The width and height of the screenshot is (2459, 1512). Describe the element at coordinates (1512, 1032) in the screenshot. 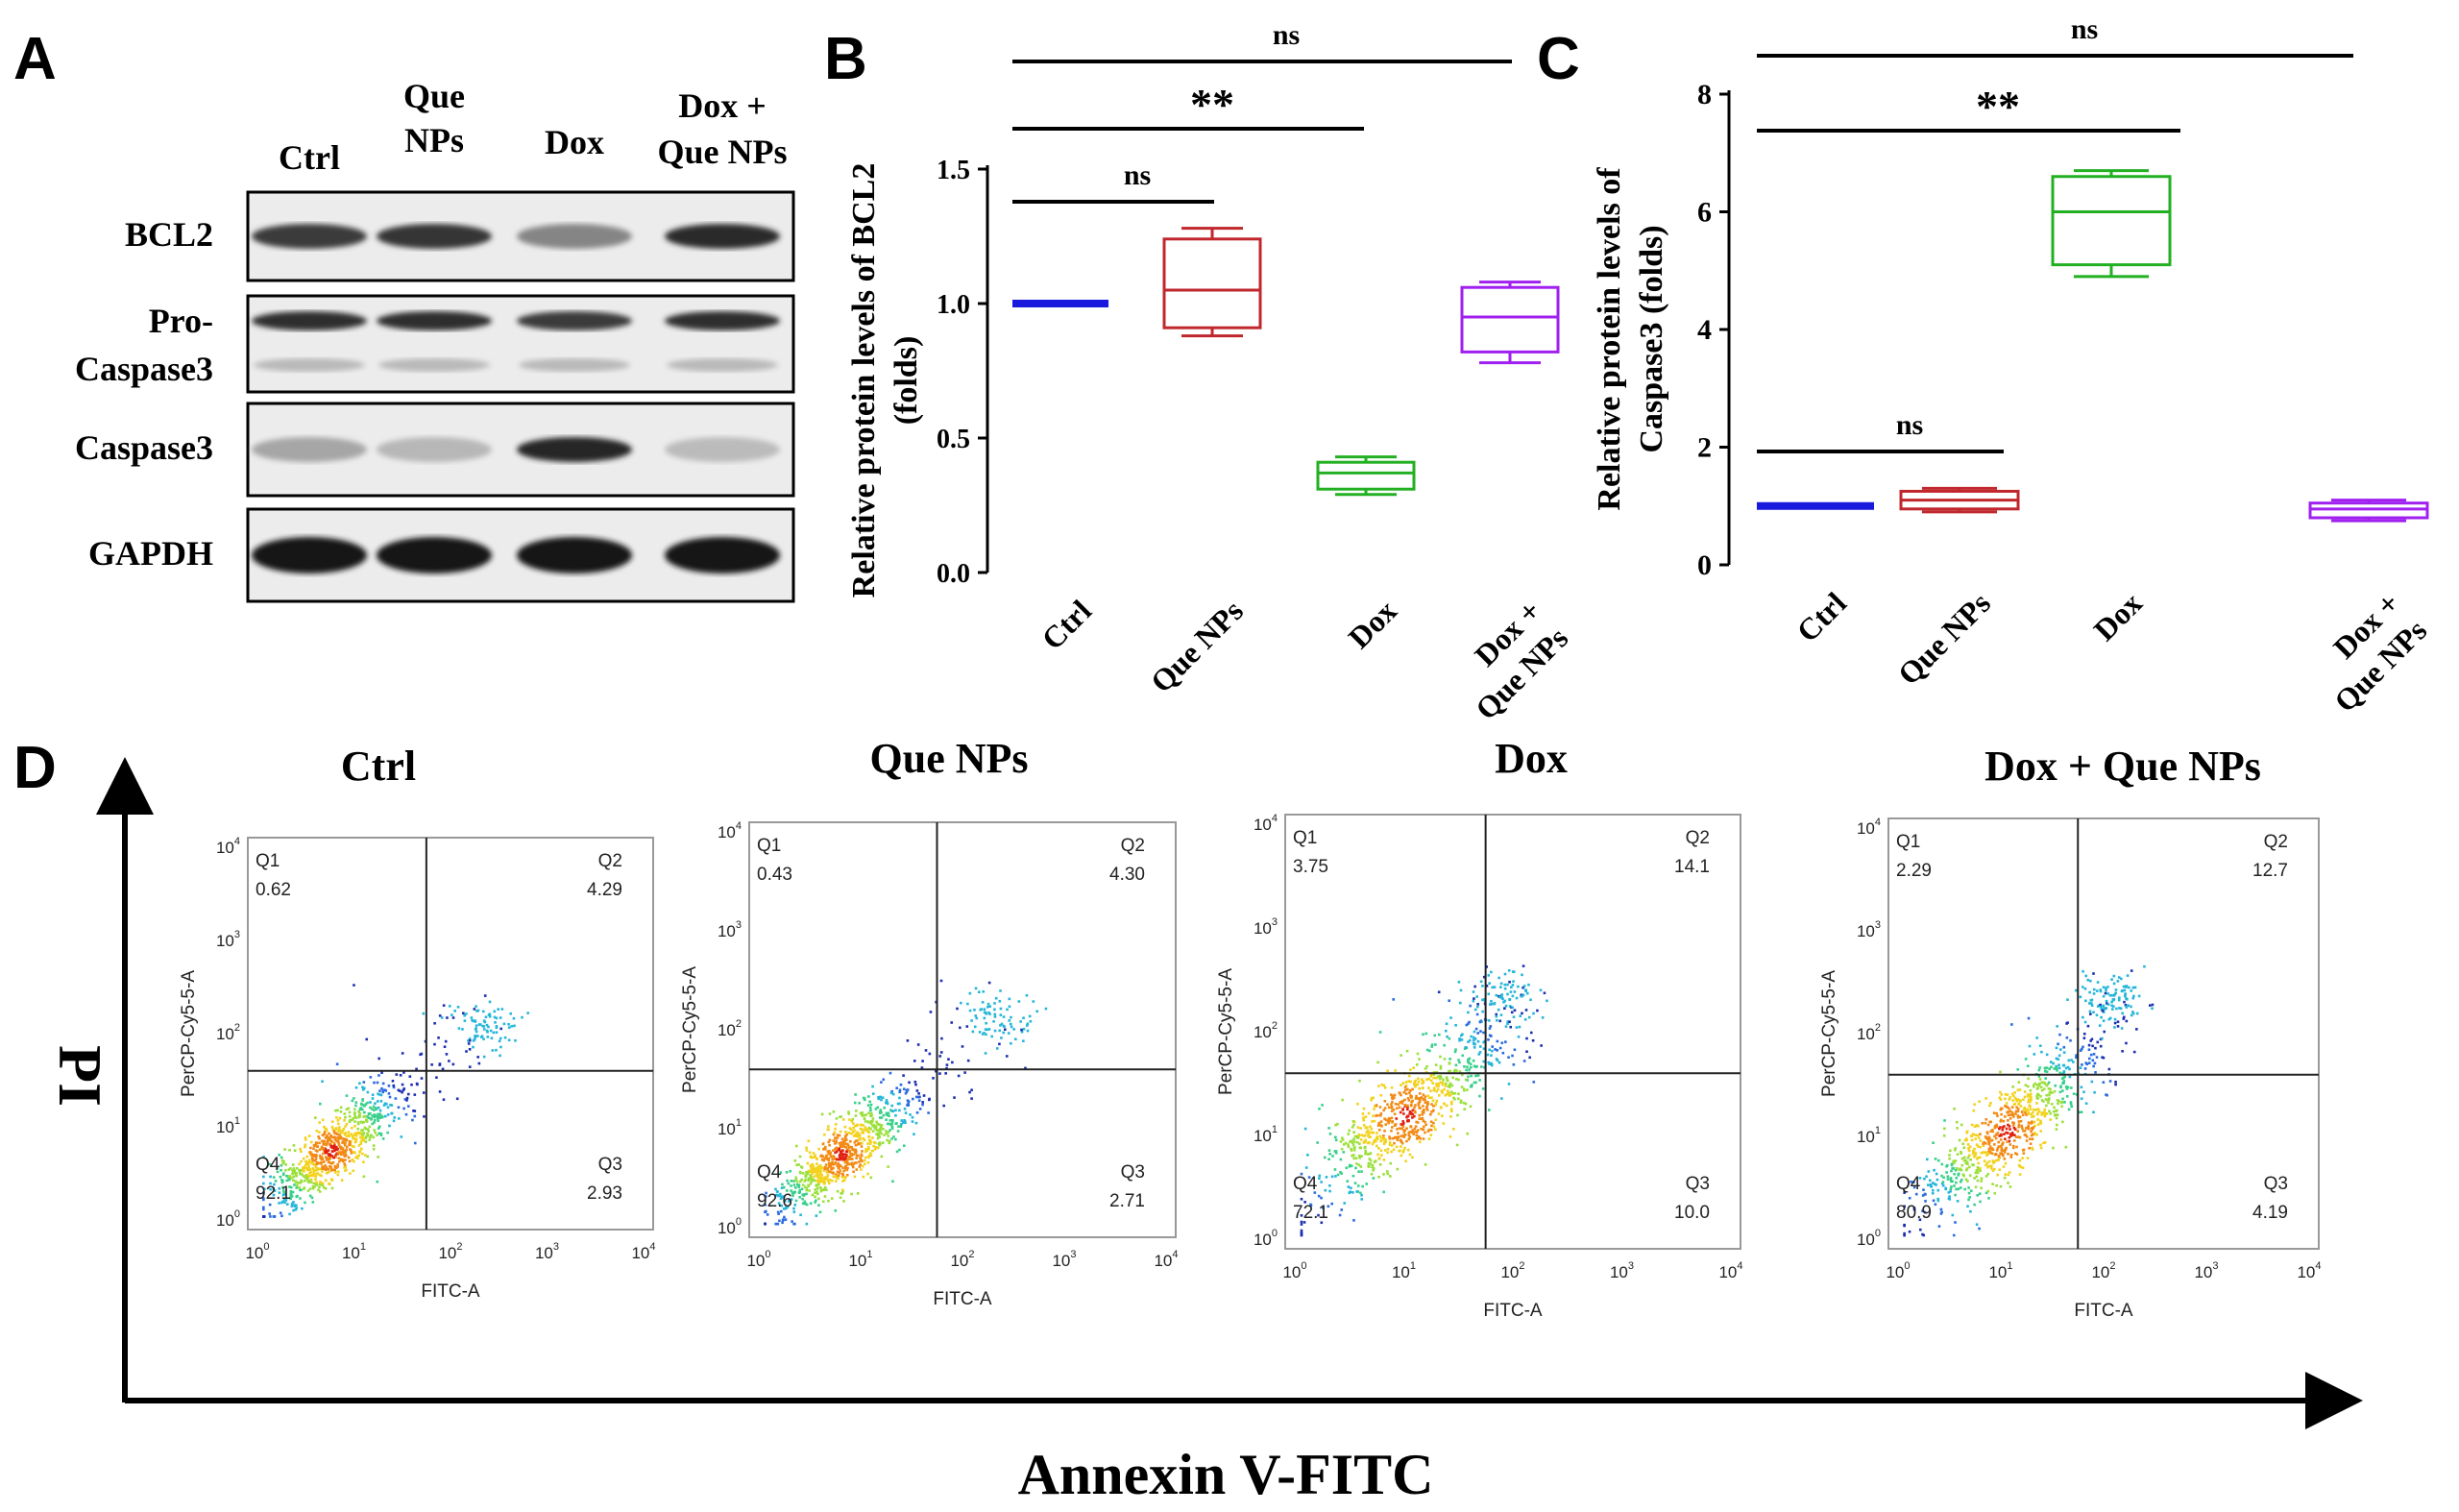

I see `flow-plot-frame` at that location.